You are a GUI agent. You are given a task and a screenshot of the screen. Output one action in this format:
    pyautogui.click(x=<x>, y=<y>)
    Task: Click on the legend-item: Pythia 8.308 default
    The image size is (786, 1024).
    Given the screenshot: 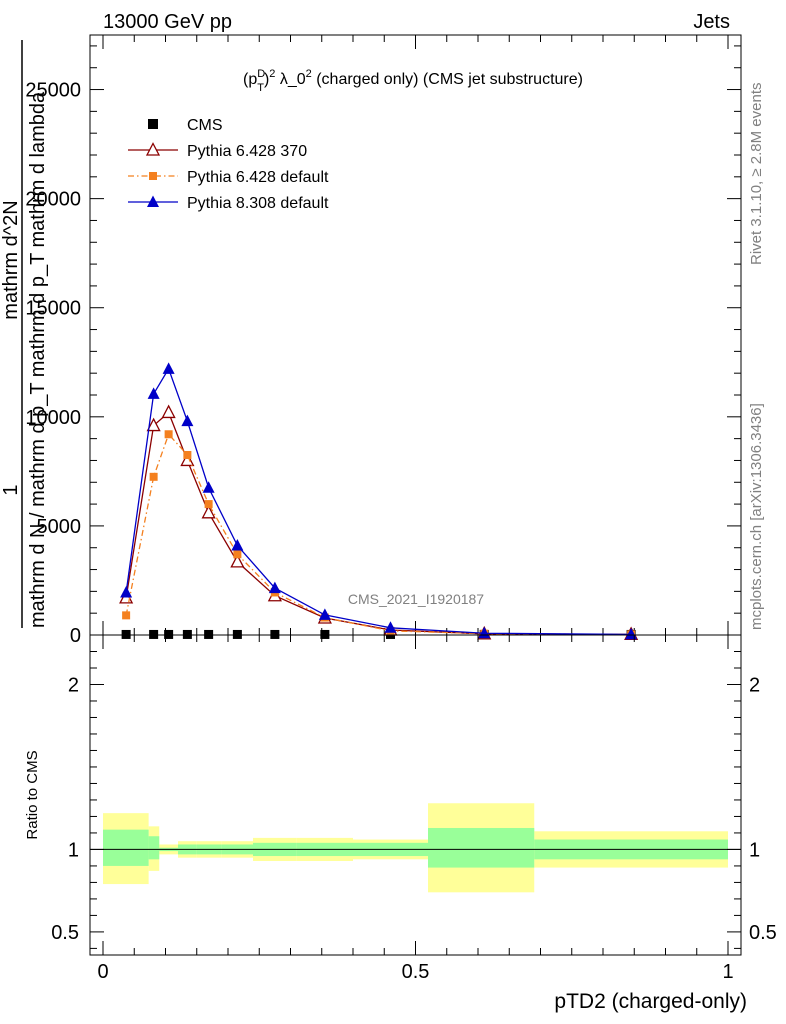 What is the action you would take?
    pyautogui.click(x=228, y=203)
    